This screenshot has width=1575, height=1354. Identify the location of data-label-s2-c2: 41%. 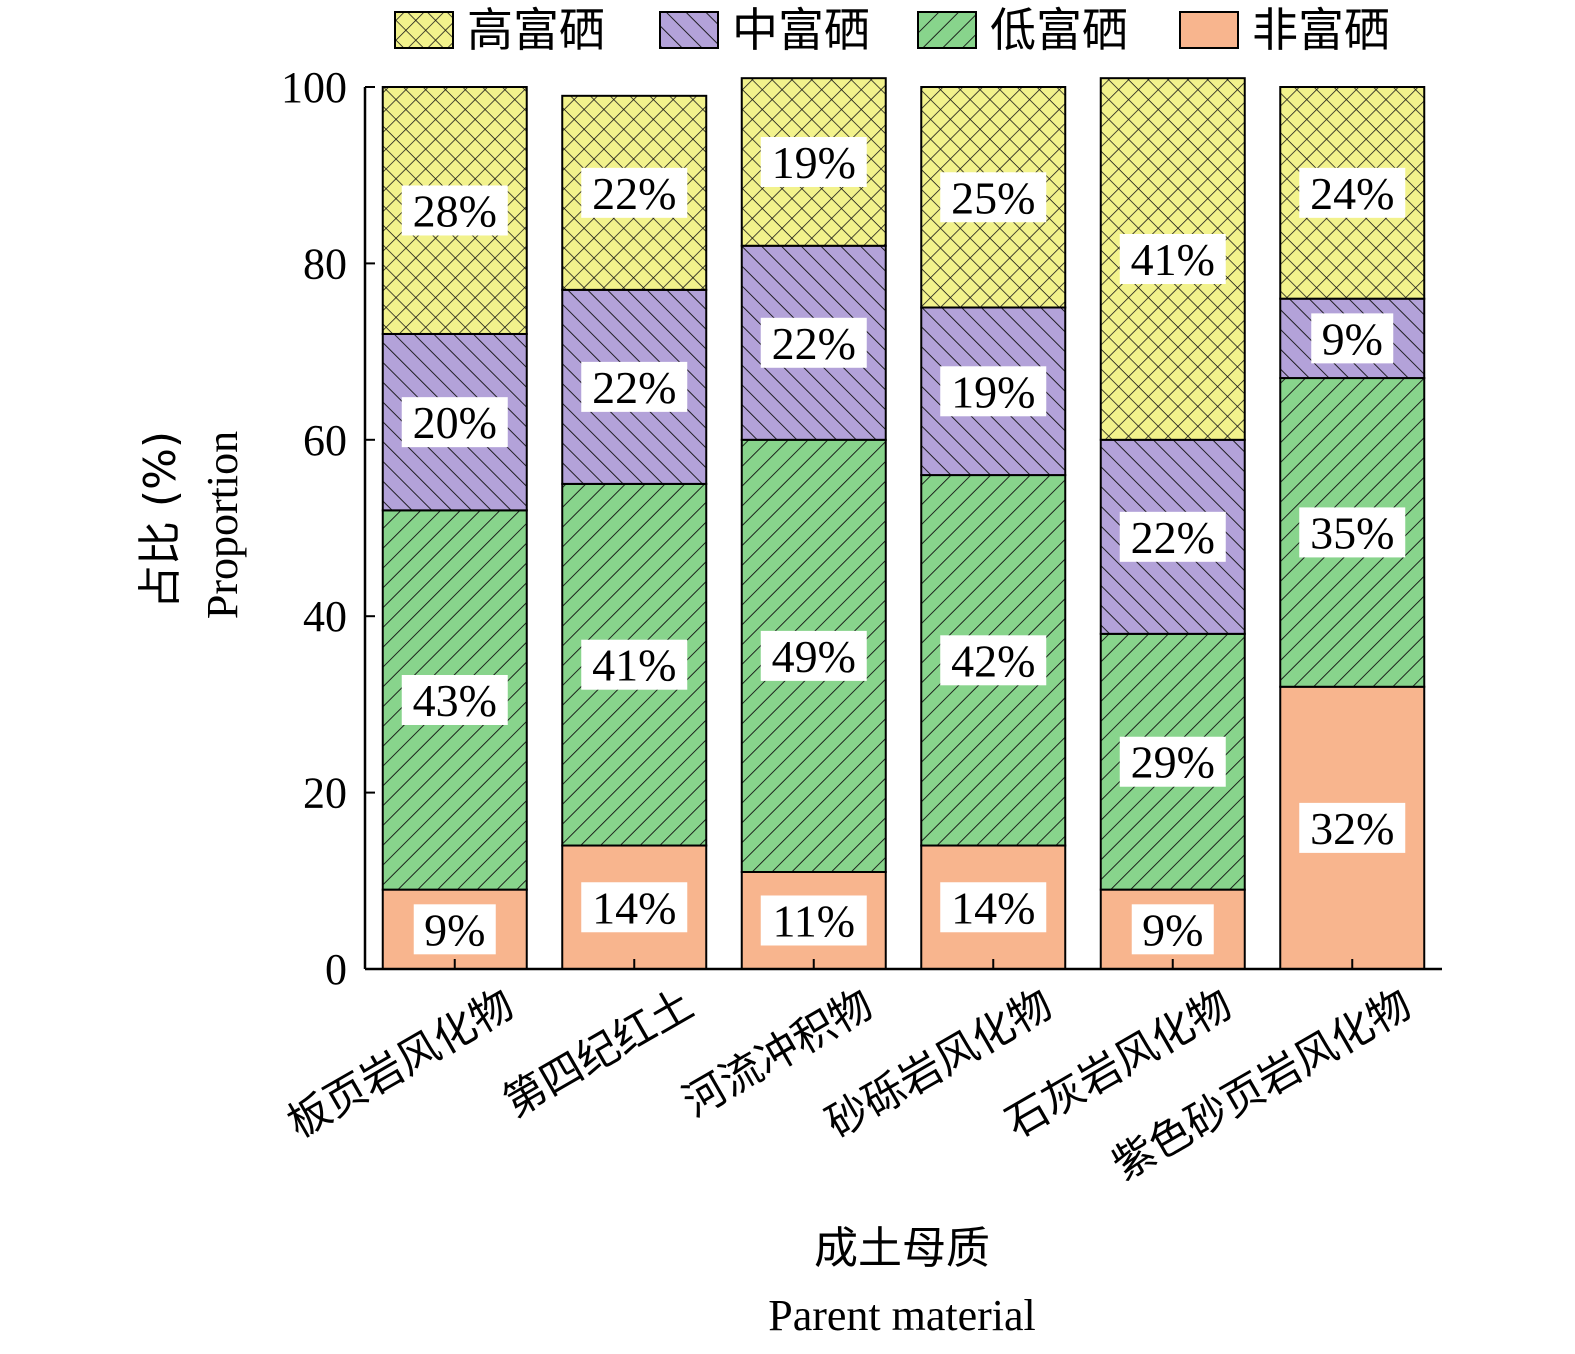
(634, 665).